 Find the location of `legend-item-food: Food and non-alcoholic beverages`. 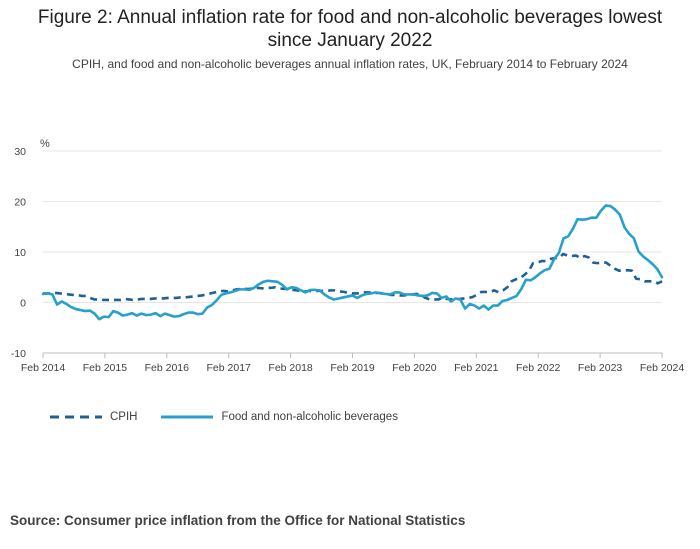

legend-item-food: Food and non-alcoholic beverages is located at coordinates (278, 417).